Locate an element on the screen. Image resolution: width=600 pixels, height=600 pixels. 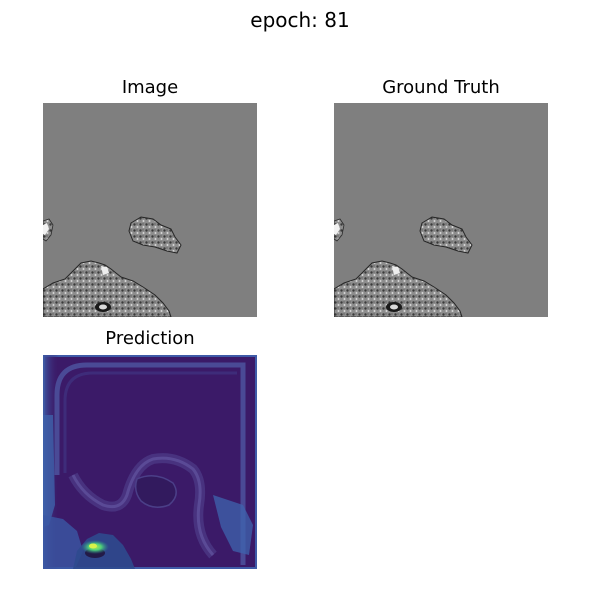
outer-contour is located at coordinates (150, 463).